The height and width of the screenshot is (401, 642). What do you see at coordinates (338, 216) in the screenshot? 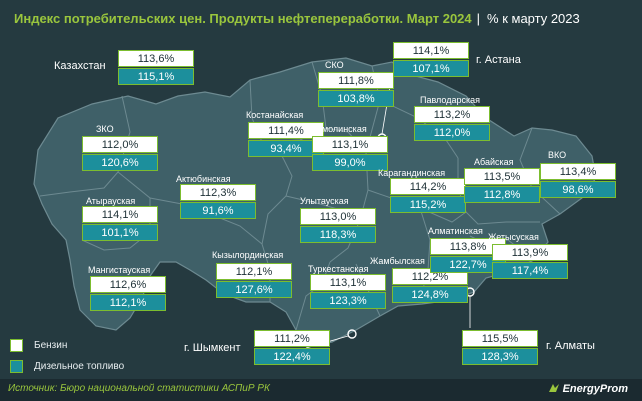
I see `benzin-value: 113,0%` at bounding box center [338, 216].